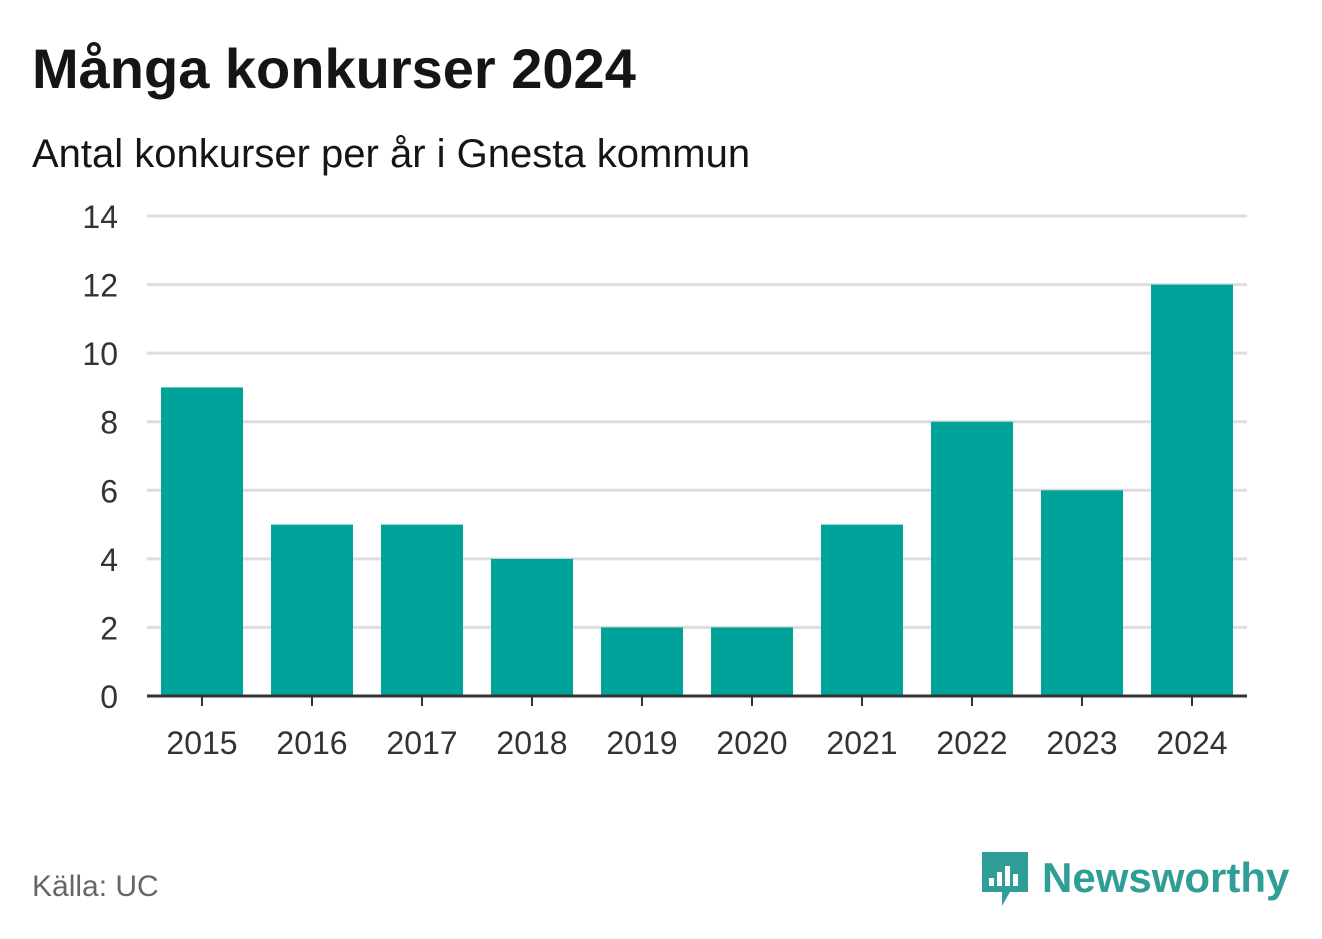  I want to click on bar-2022, so click(972, 558).